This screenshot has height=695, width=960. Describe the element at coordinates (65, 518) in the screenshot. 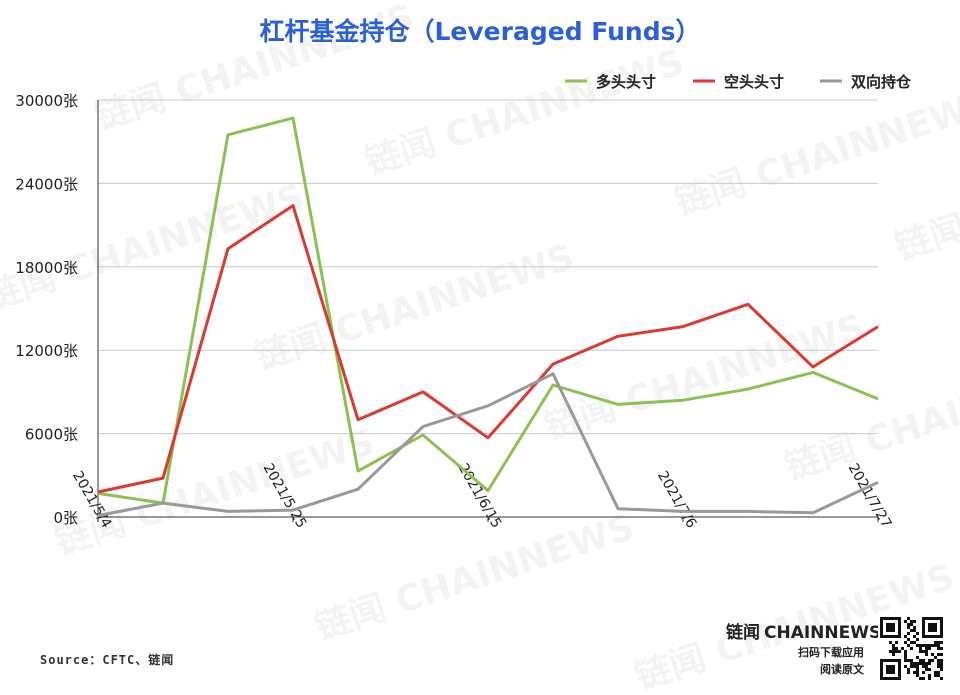

I see `y-tick-label-0: 0张` at that location.